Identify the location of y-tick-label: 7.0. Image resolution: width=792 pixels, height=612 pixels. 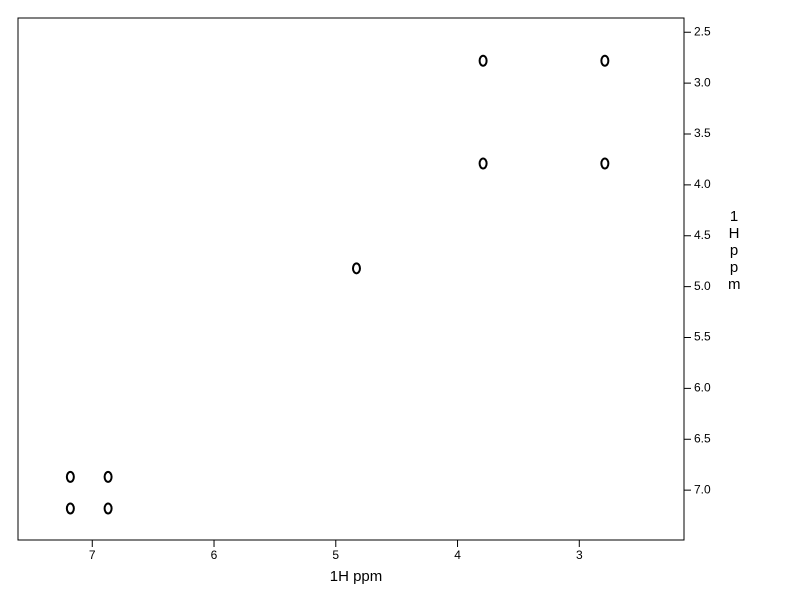
(702, 489).